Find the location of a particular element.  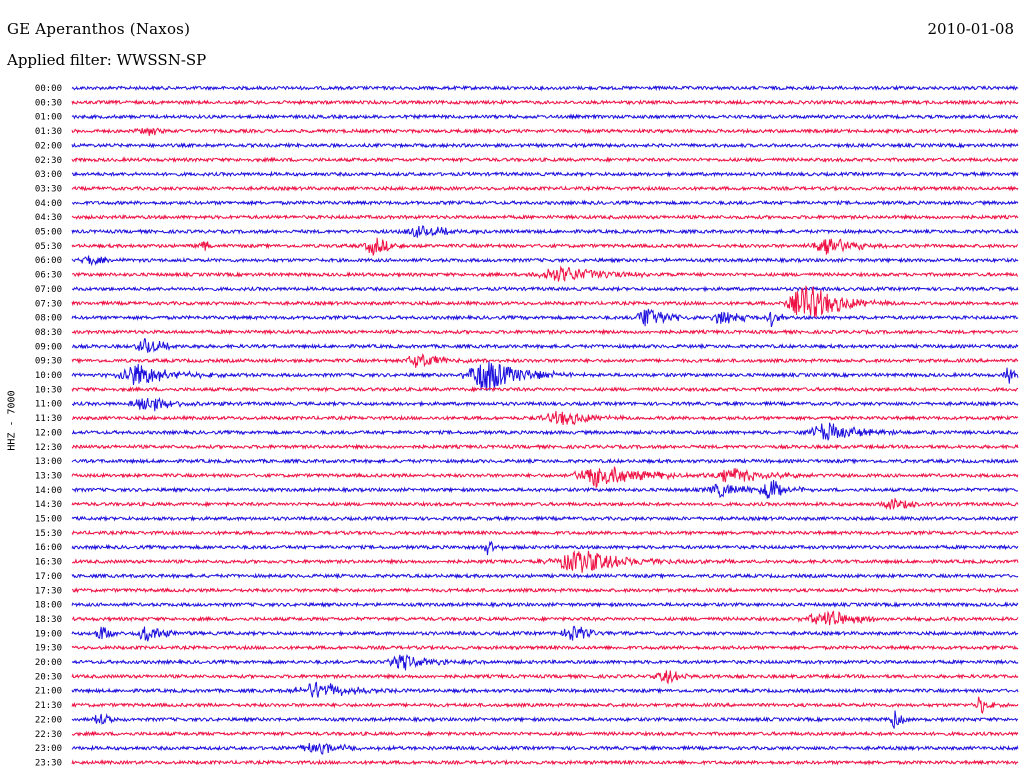

row-label-0800: 08:00 is located at coordinates (48, 319).